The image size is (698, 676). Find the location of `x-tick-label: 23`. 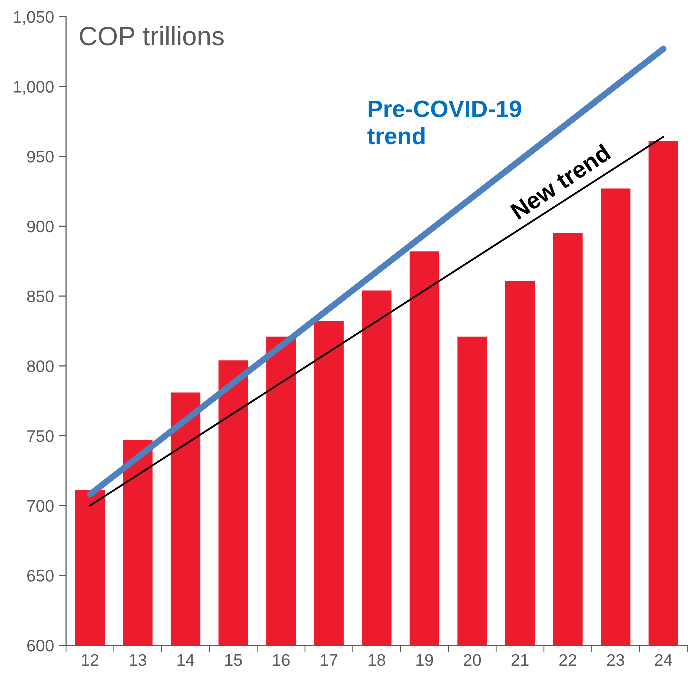

x-tick-label: 23 is located at coordinates (615, 660).